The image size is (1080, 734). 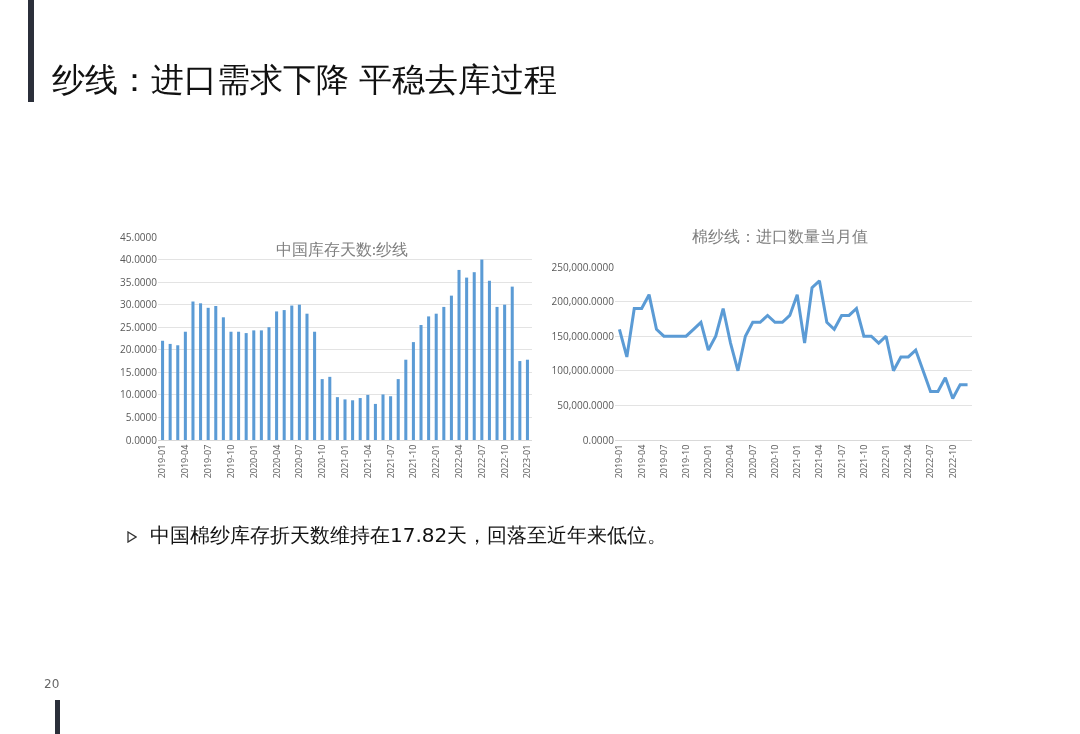 I want to click on text: 中国棉纱库存折天数维持在17.82天，回落至近年来低位。, so click(x=409, y=535).